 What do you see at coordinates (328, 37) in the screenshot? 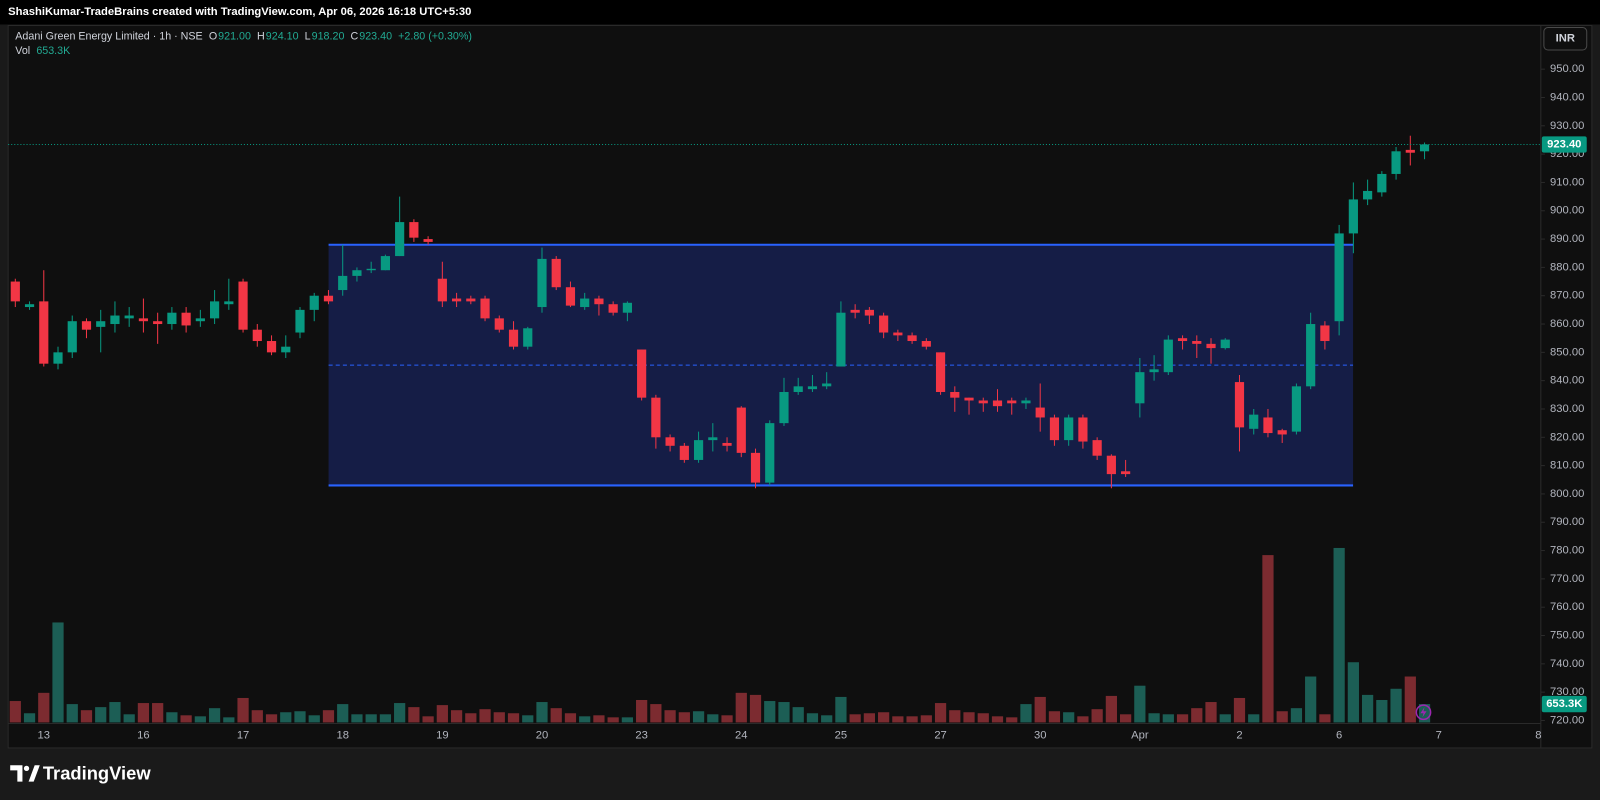
I see `legend-low: 918.20` at bounding box center [328, 37].